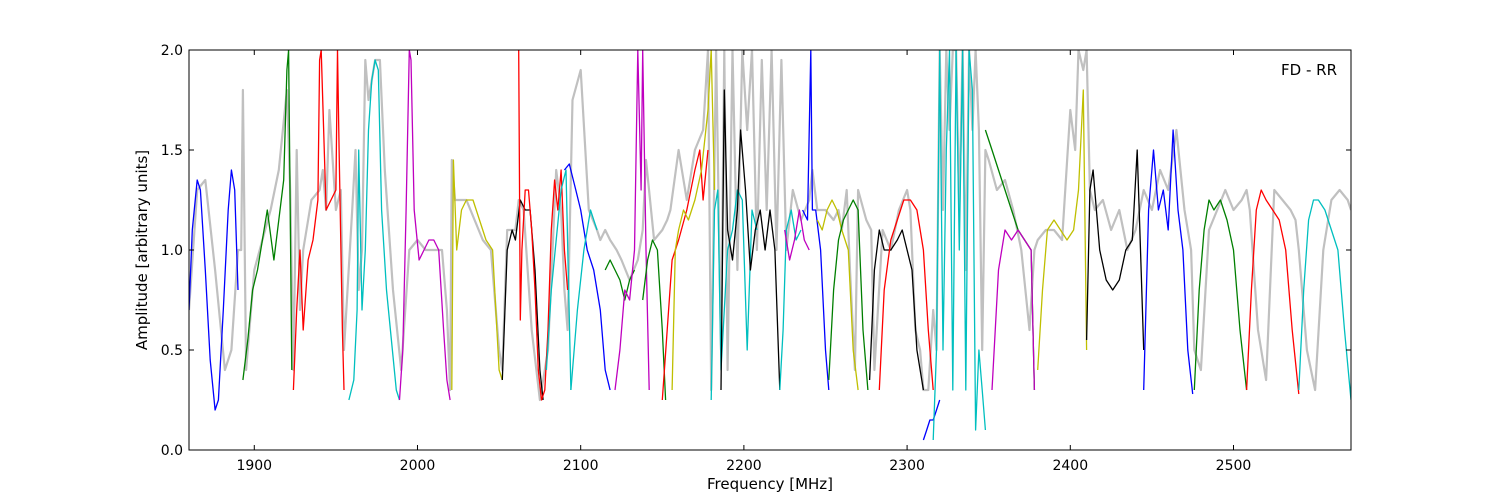  Describe the element at coordinates (172, 151) in the screenshot. I see `y-tick-label: 1.5` at that location.